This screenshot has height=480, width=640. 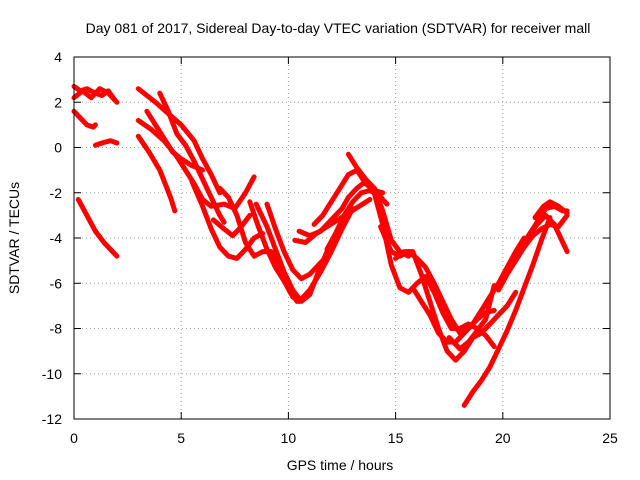 I want to click on series-track-y, so click(x=468, y=290).